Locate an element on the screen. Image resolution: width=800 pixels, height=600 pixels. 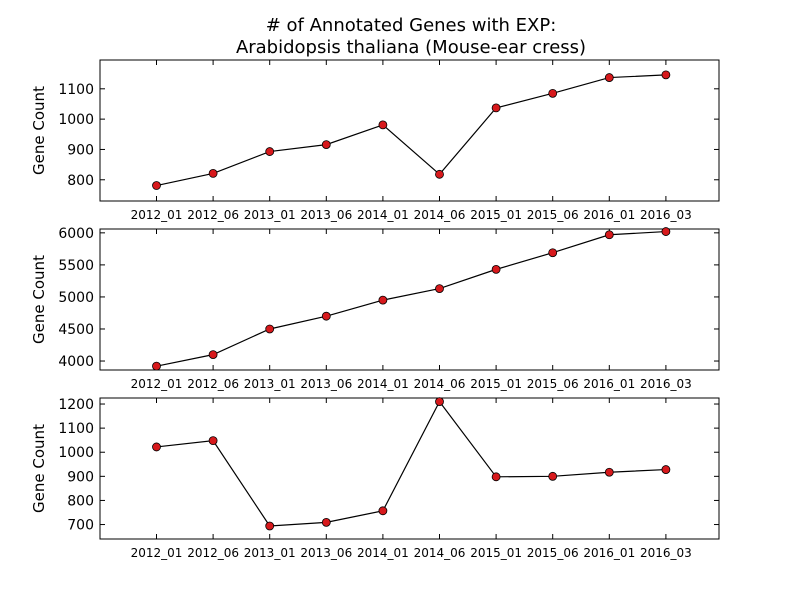
chart-title-line1: # of Annotated Genes with EXP: is located at coordinates (411, 25).